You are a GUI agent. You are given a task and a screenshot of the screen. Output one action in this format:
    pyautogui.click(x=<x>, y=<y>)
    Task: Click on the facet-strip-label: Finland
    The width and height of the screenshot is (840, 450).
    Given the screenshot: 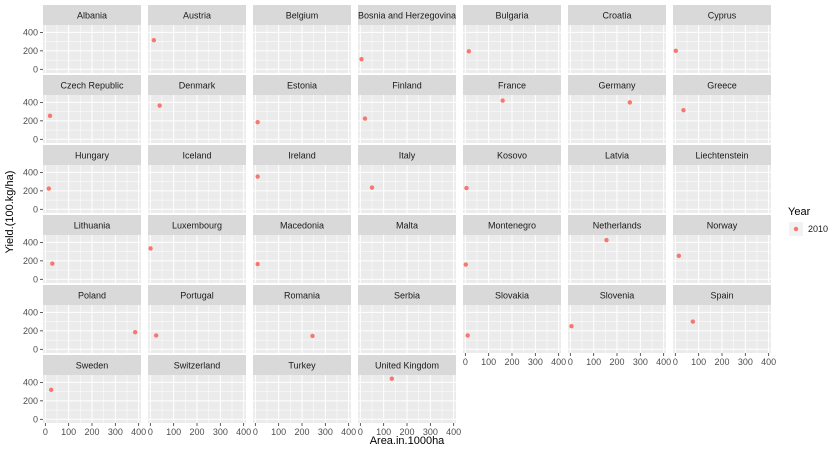 What is the action you would take?
    pyautogui.click(x=407, y=86)
    